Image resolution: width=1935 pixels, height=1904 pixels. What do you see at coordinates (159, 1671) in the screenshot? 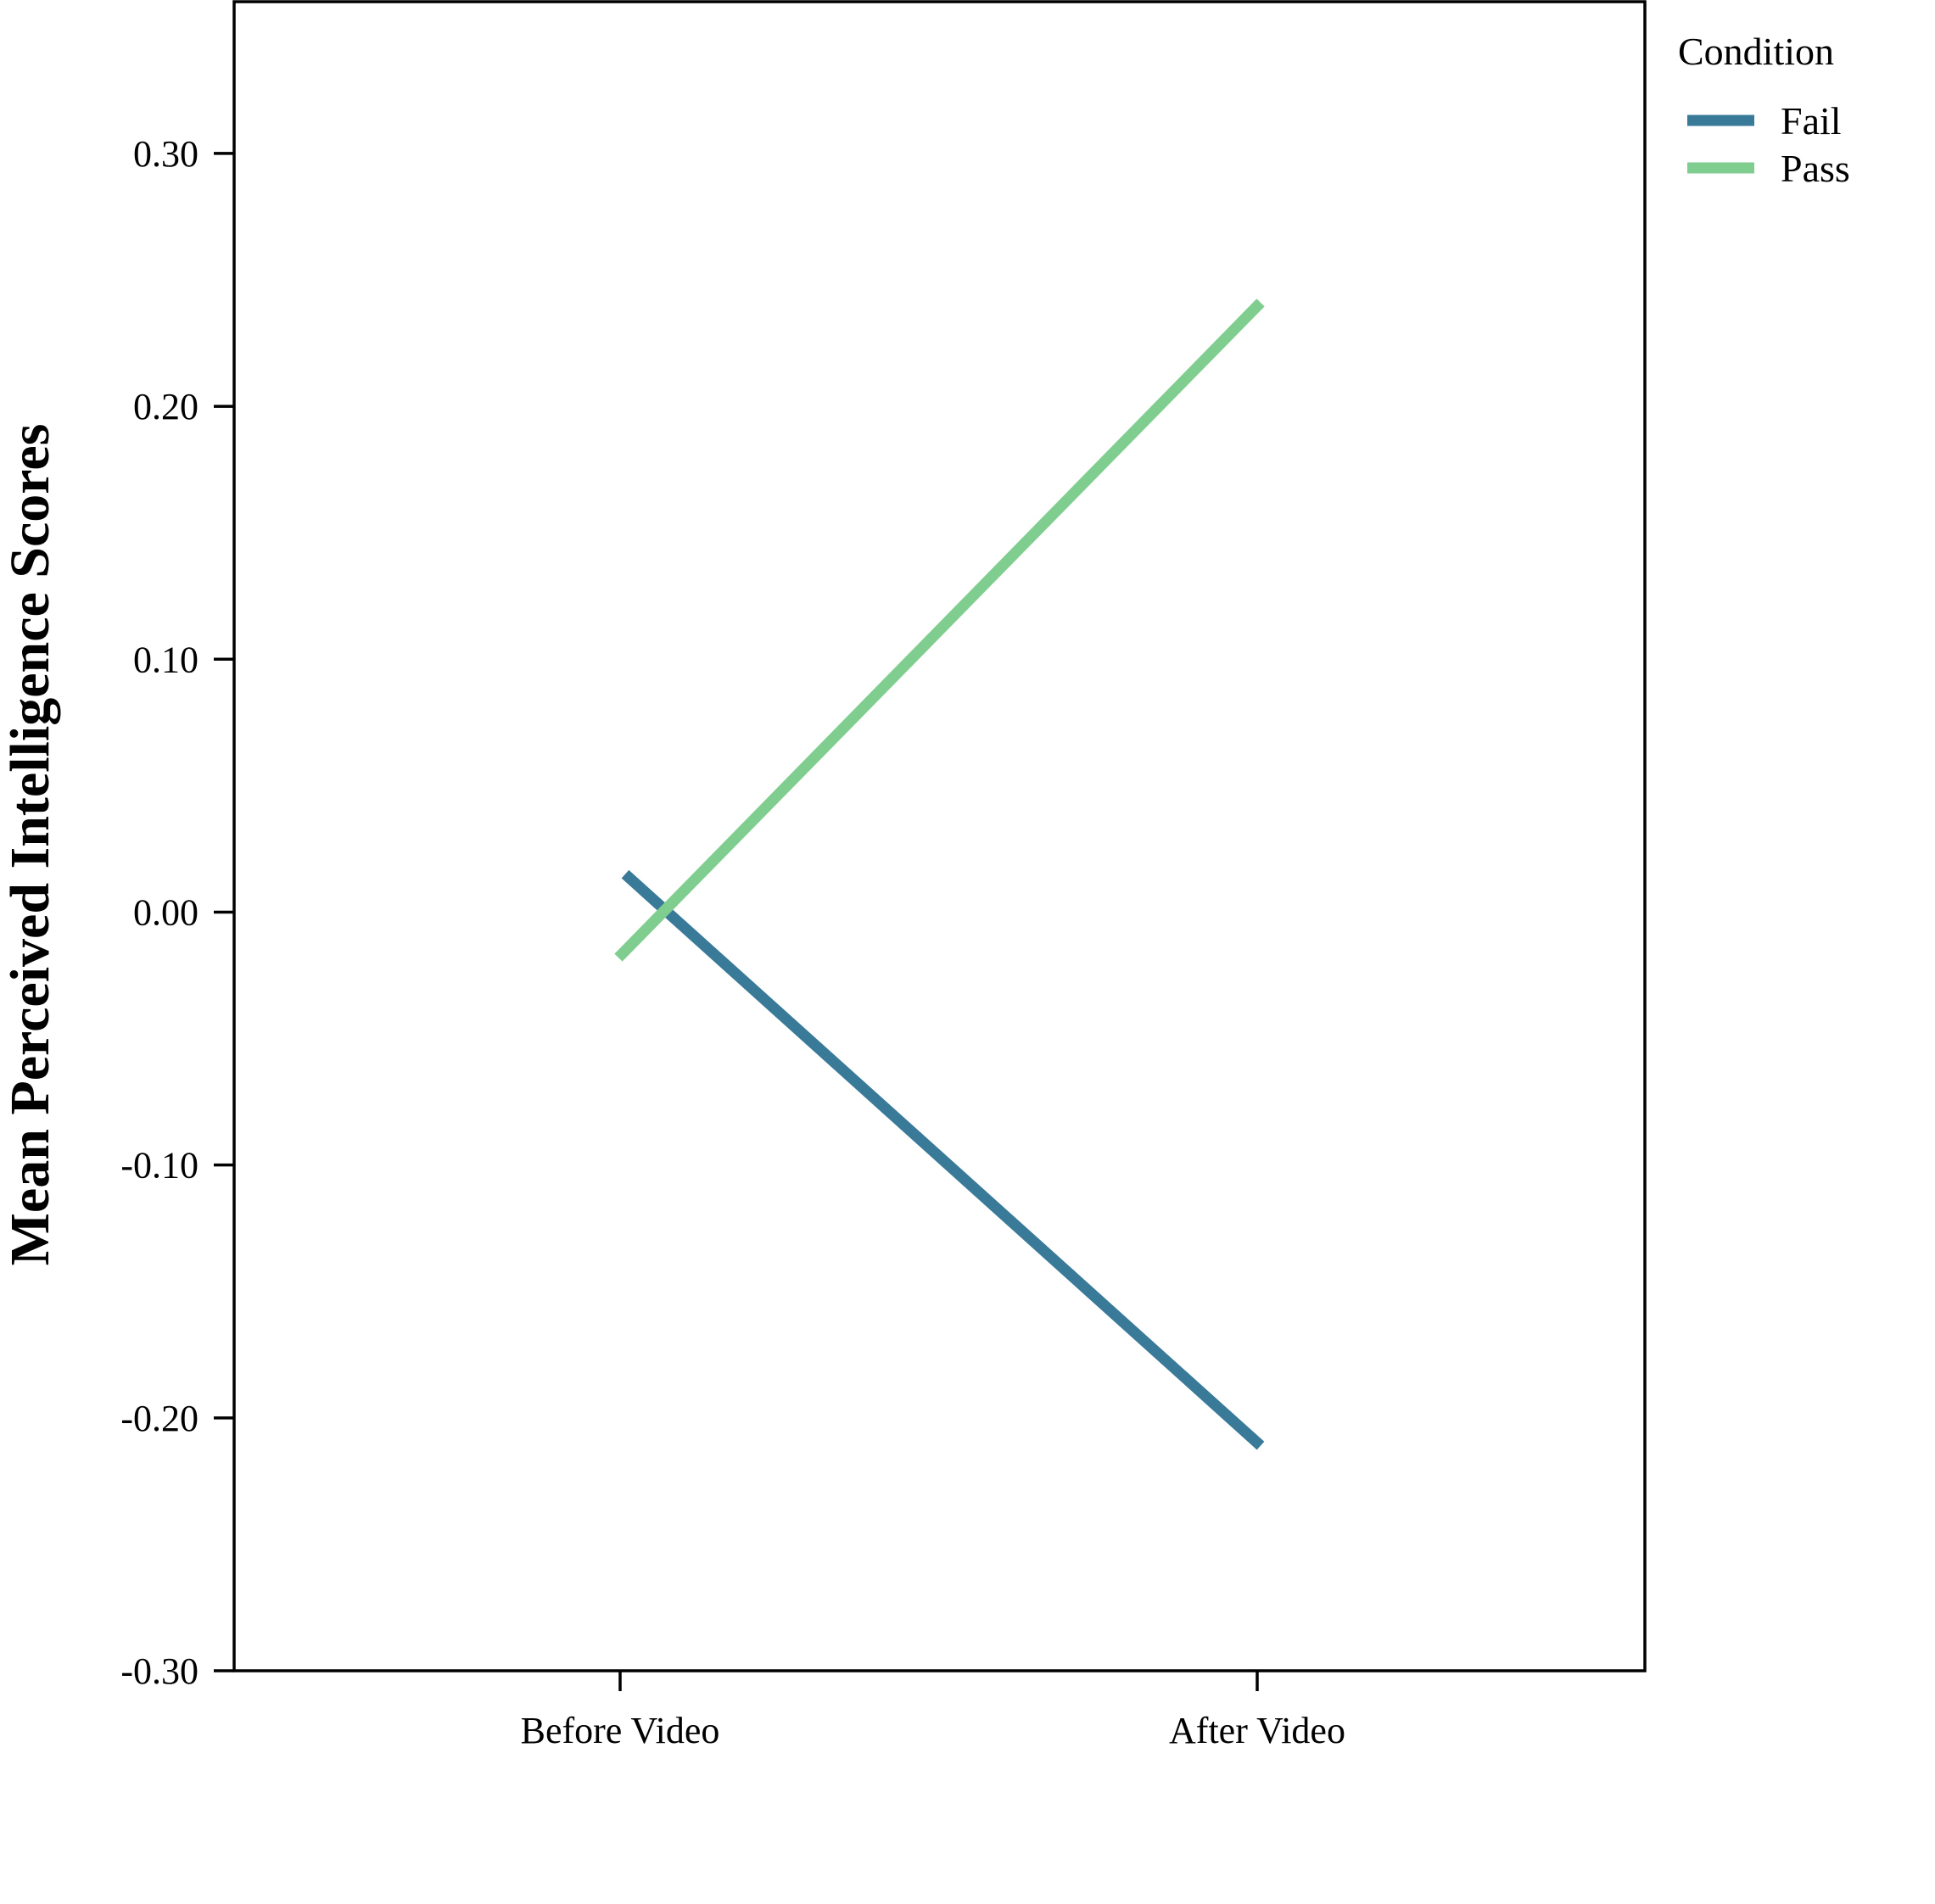
I see `y-tick-label: -0.30` at bounding box center [159, 1671].